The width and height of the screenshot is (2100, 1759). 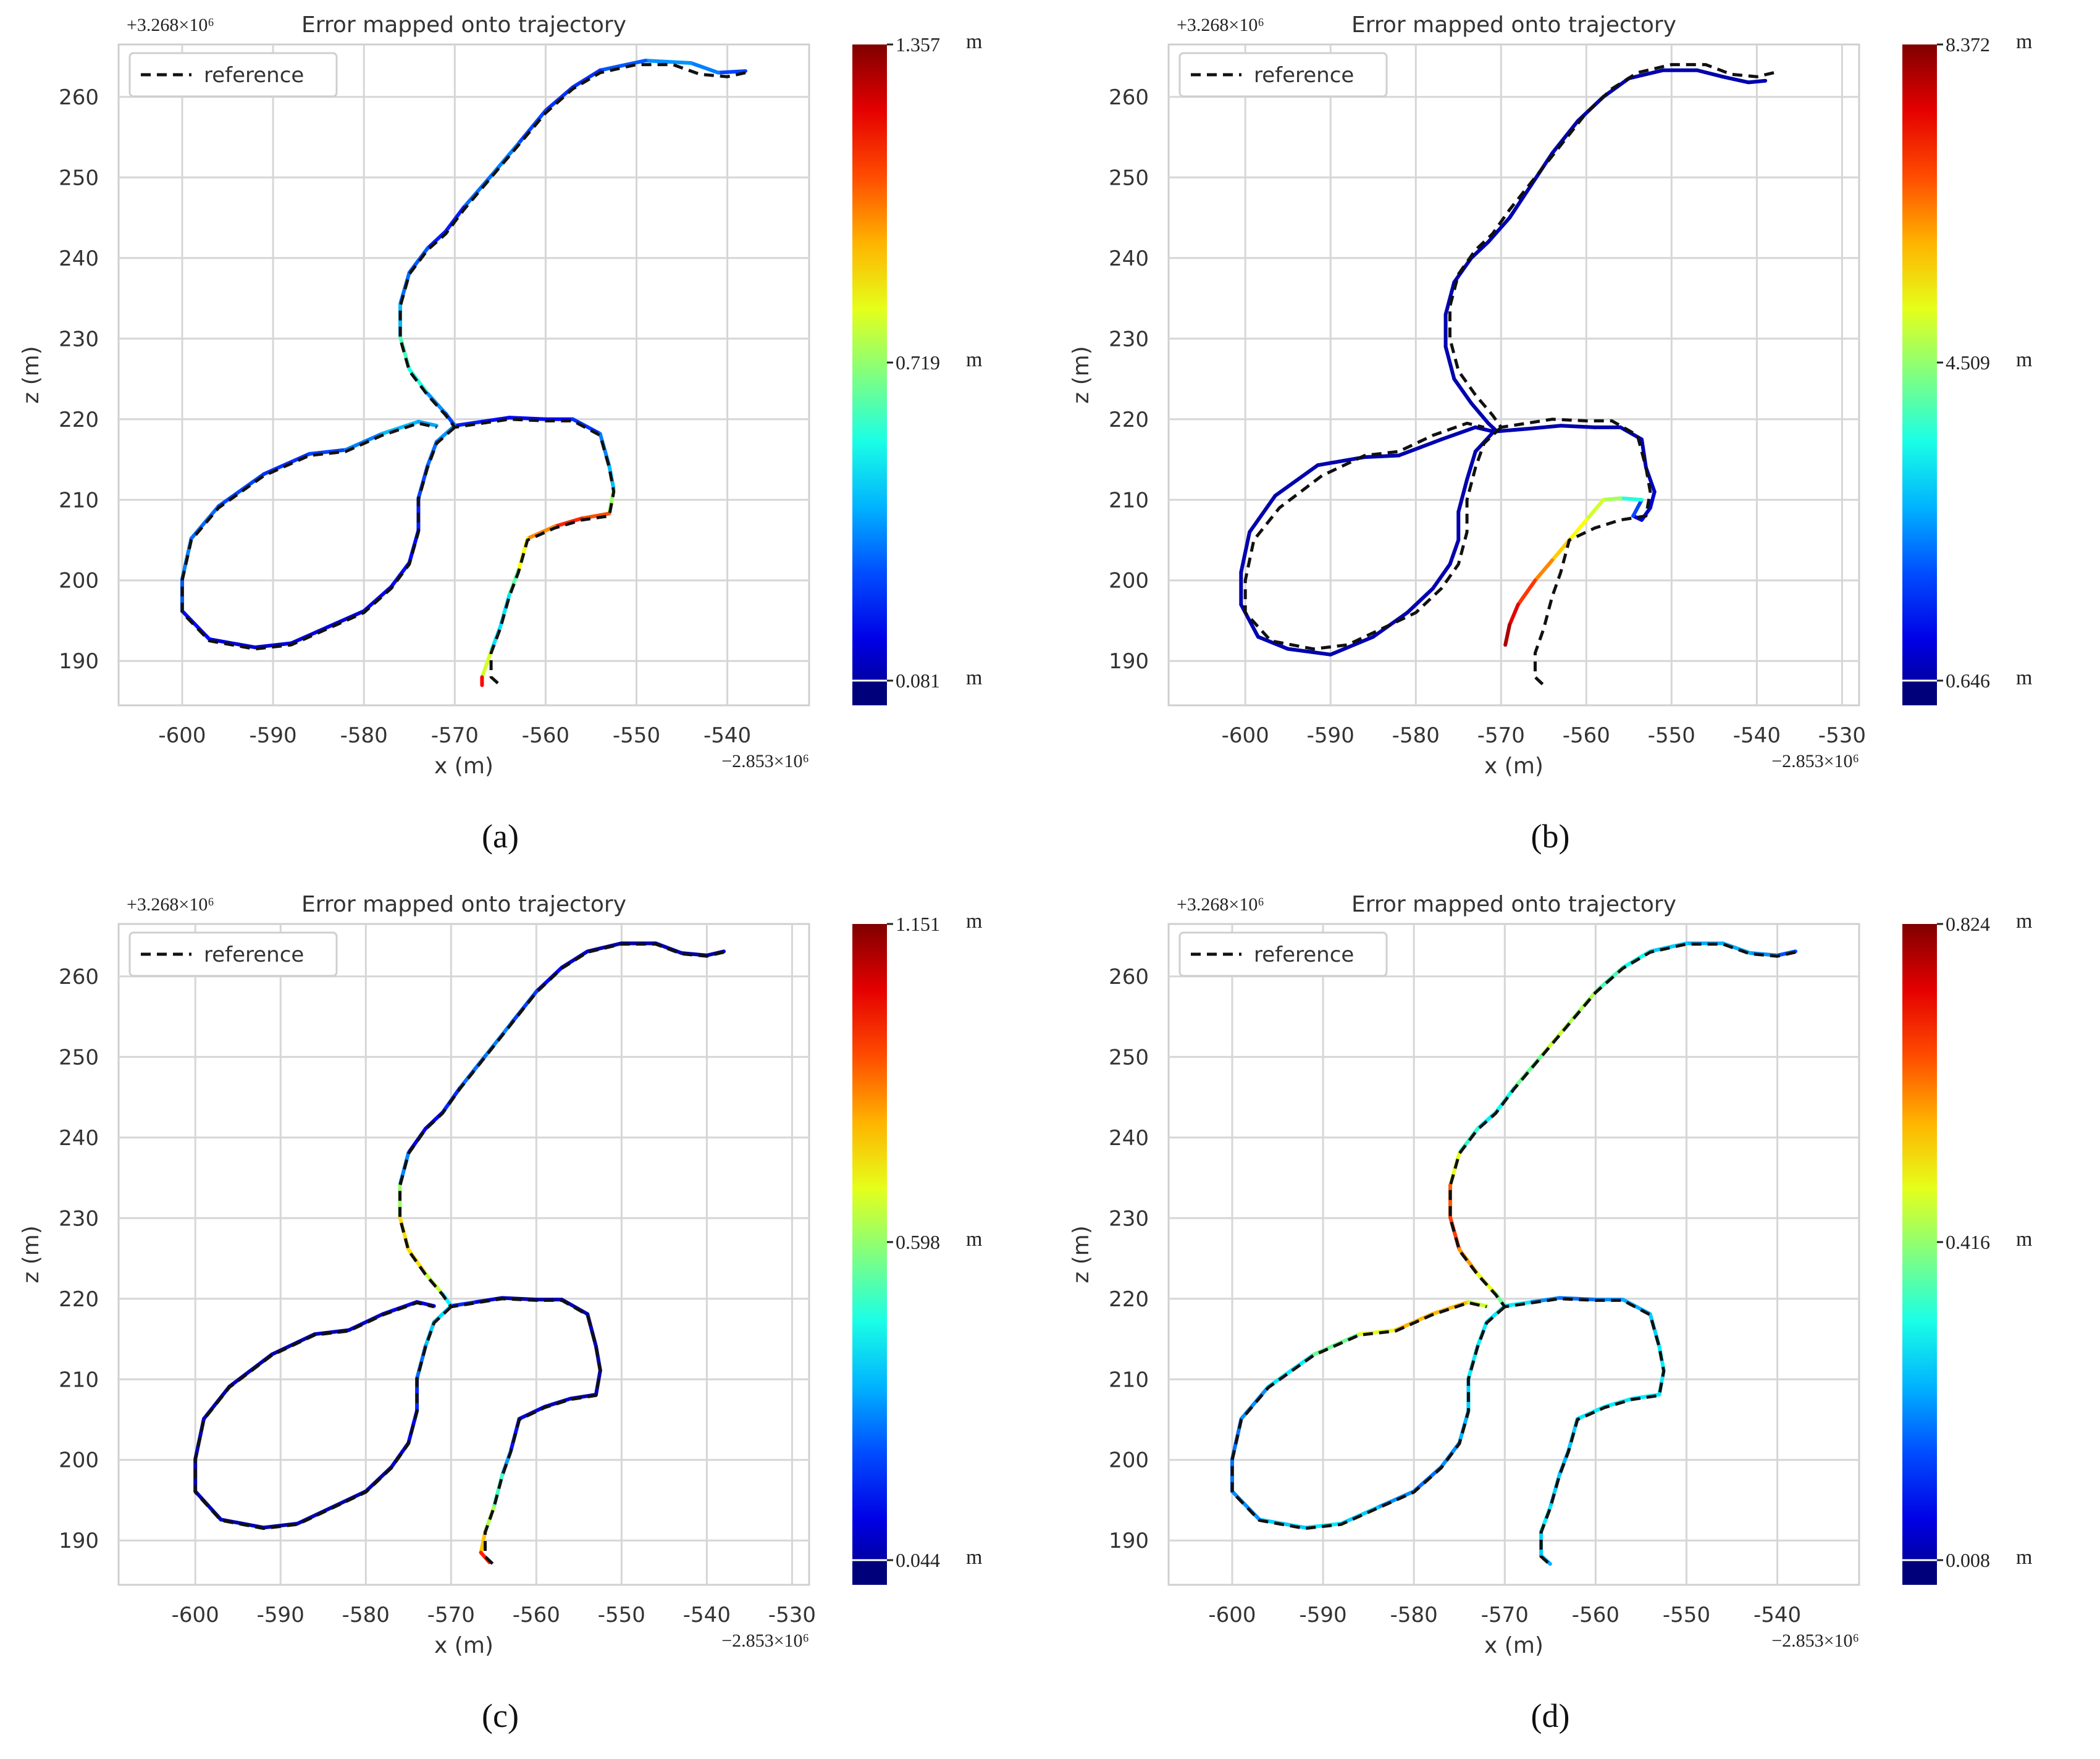 What do you see at coordinates (1815, 1641) in the screenshot?
I see `x-offset-label: −2.853×10⁶` at bounding box center [1815, 1641].